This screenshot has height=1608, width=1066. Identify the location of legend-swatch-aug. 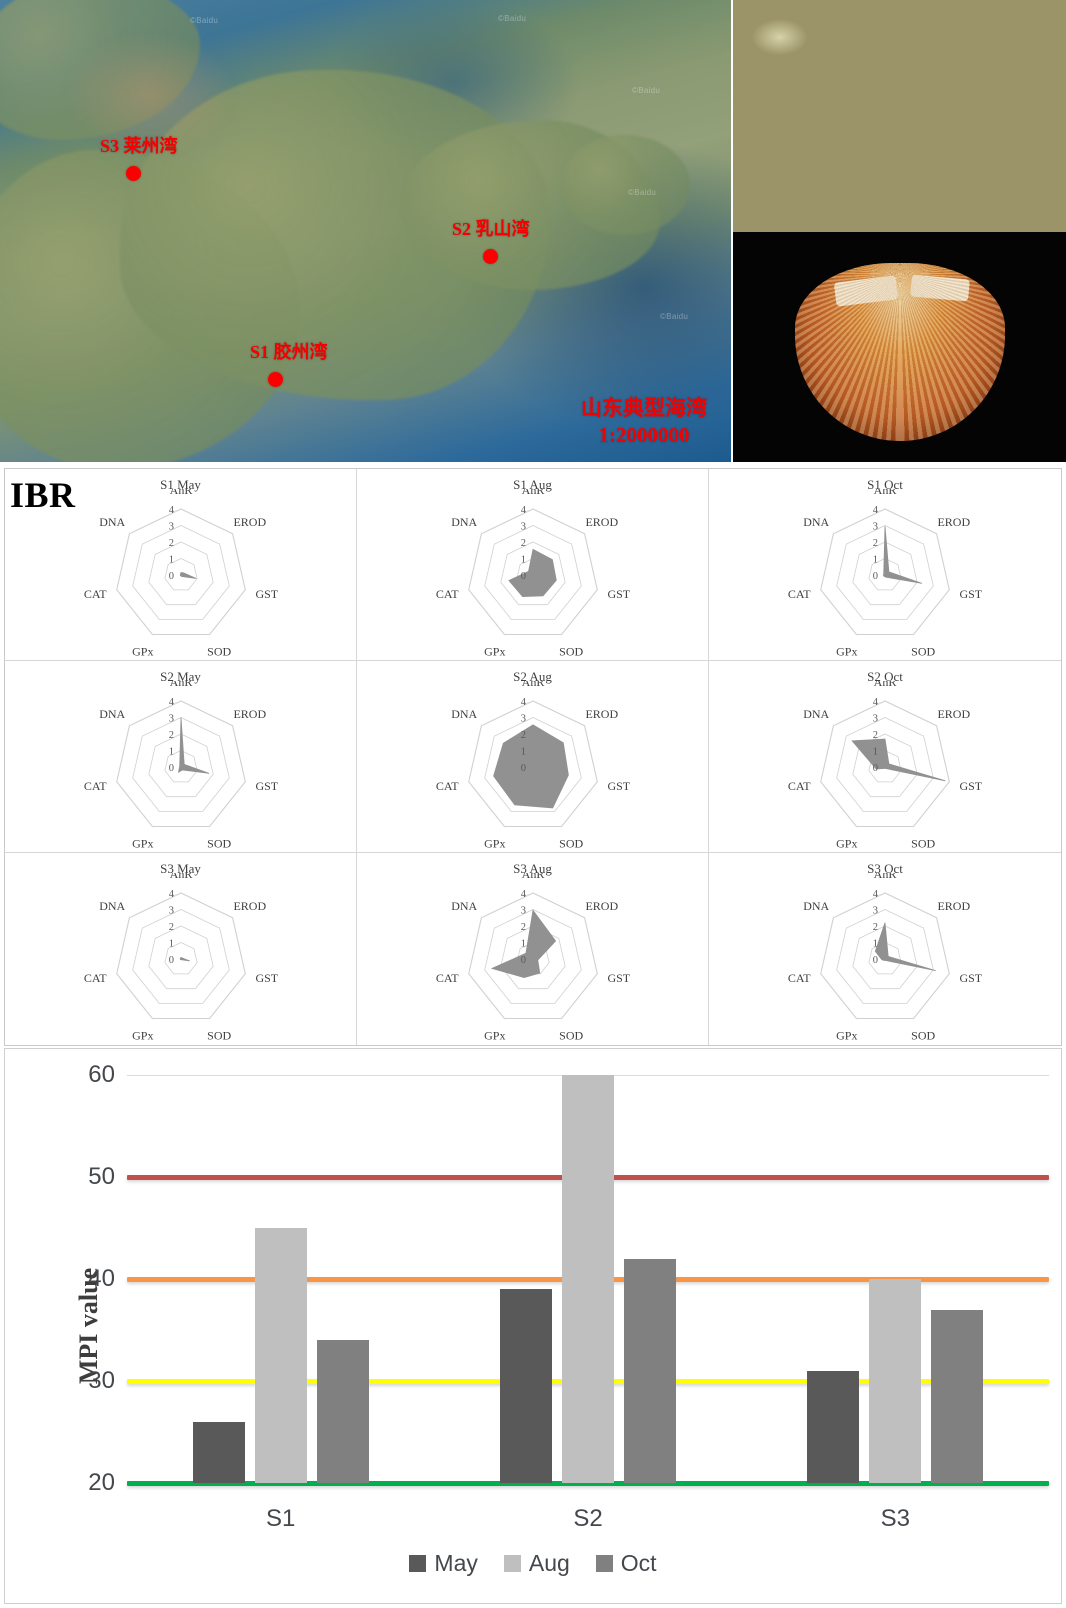
(512, 1563).